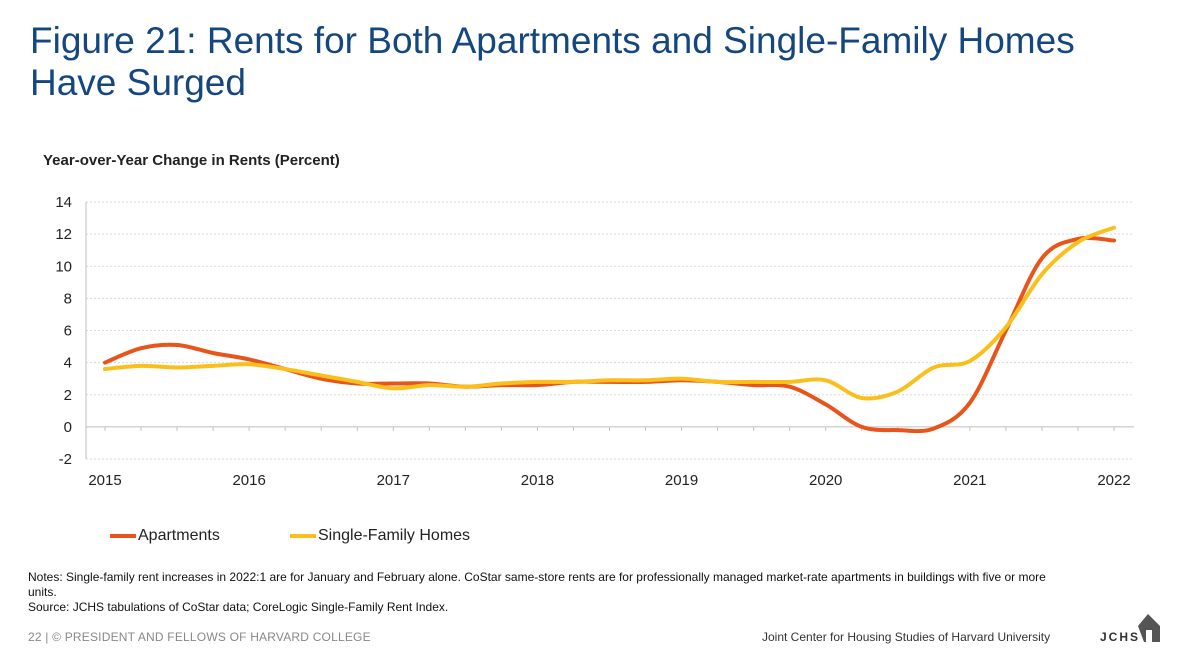 The width and height of the screenshot is (1192, 661). Describe the element at coordinates (537, 480) in the screenshot. I see `x-tick-label: 2018` at that location.